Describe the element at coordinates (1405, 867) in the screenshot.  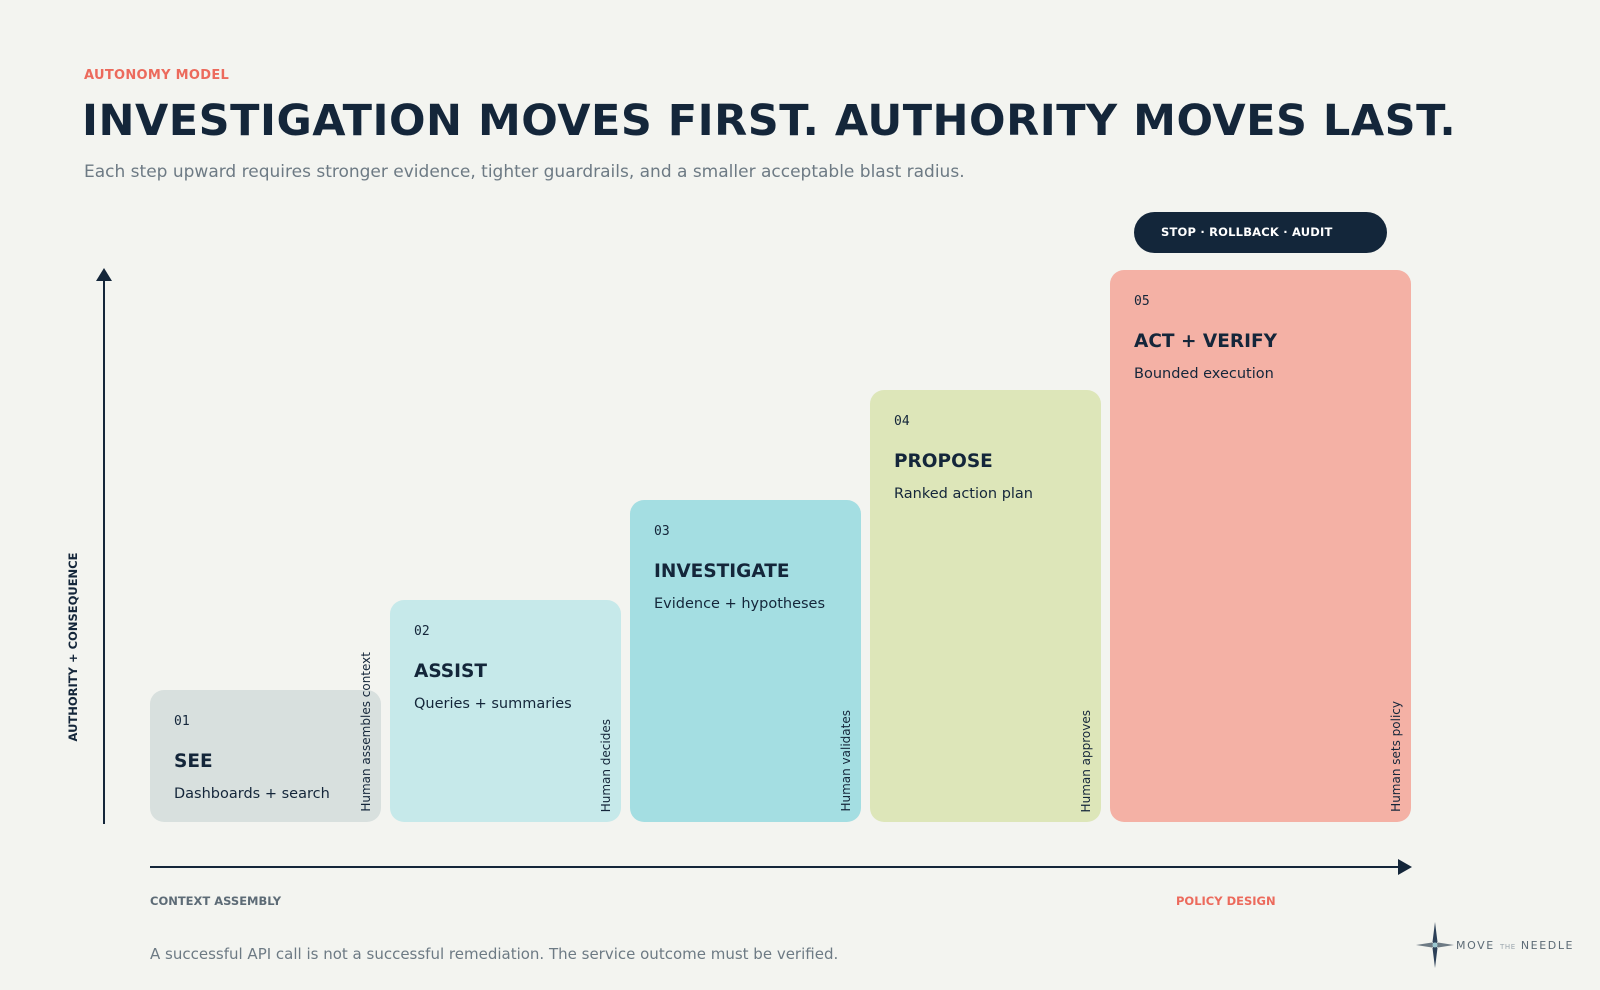
I see `x-axis-arrowhead` at that location.